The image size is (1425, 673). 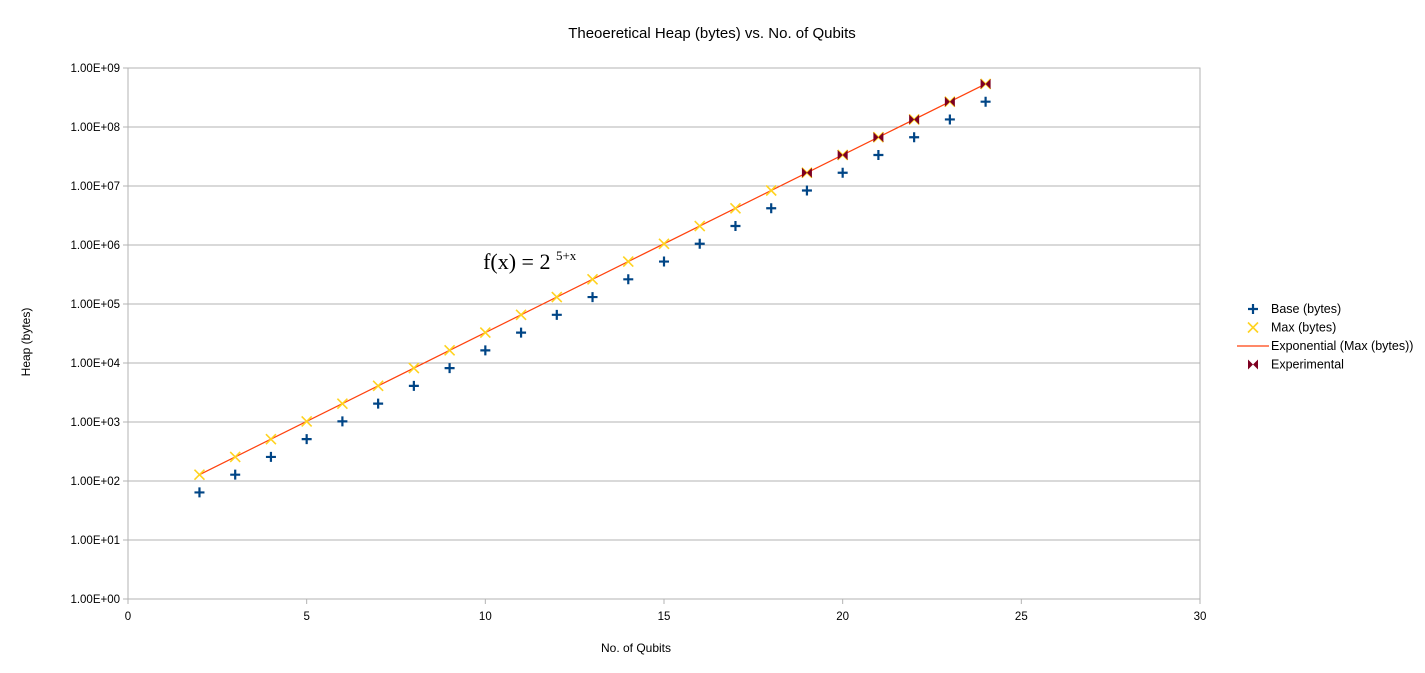 I want to click on y-tick-label: 1.00E+06, so click(x=95, y=246).